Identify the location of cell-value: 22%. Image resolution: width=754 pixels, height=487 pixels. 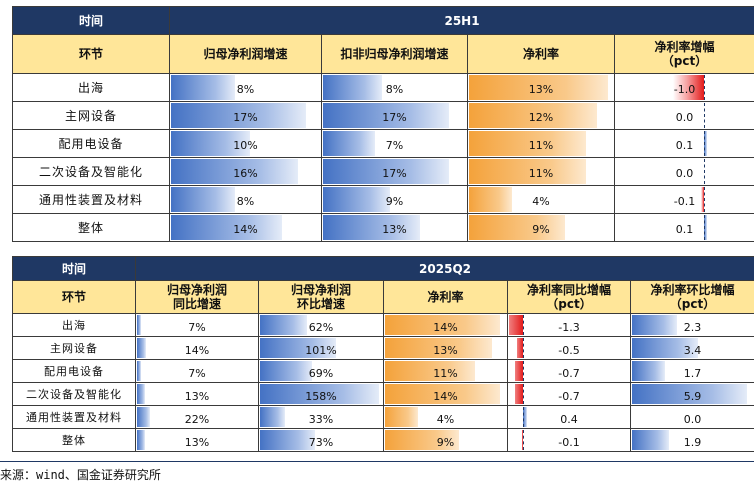
(197, 419).